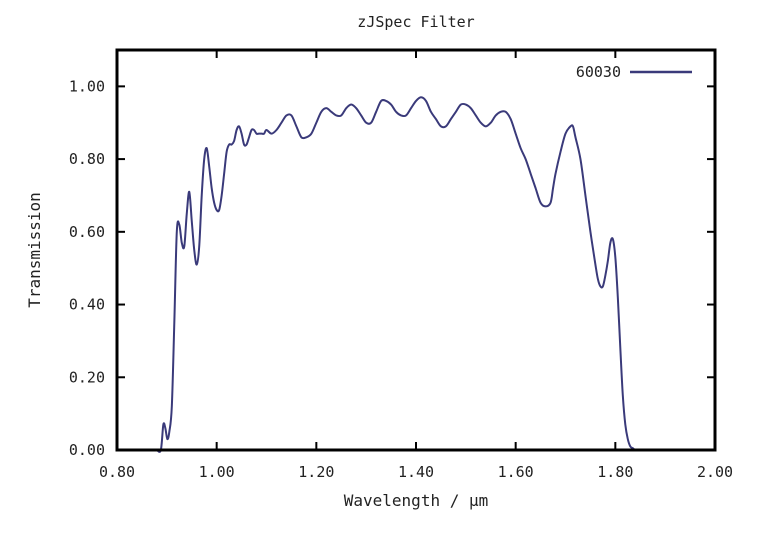 The height and width of the screenshot is (538, 768). Describe the element at coordinates (87, 450) in the screenshot. I see `y-tick-label: 0.00` at that location.